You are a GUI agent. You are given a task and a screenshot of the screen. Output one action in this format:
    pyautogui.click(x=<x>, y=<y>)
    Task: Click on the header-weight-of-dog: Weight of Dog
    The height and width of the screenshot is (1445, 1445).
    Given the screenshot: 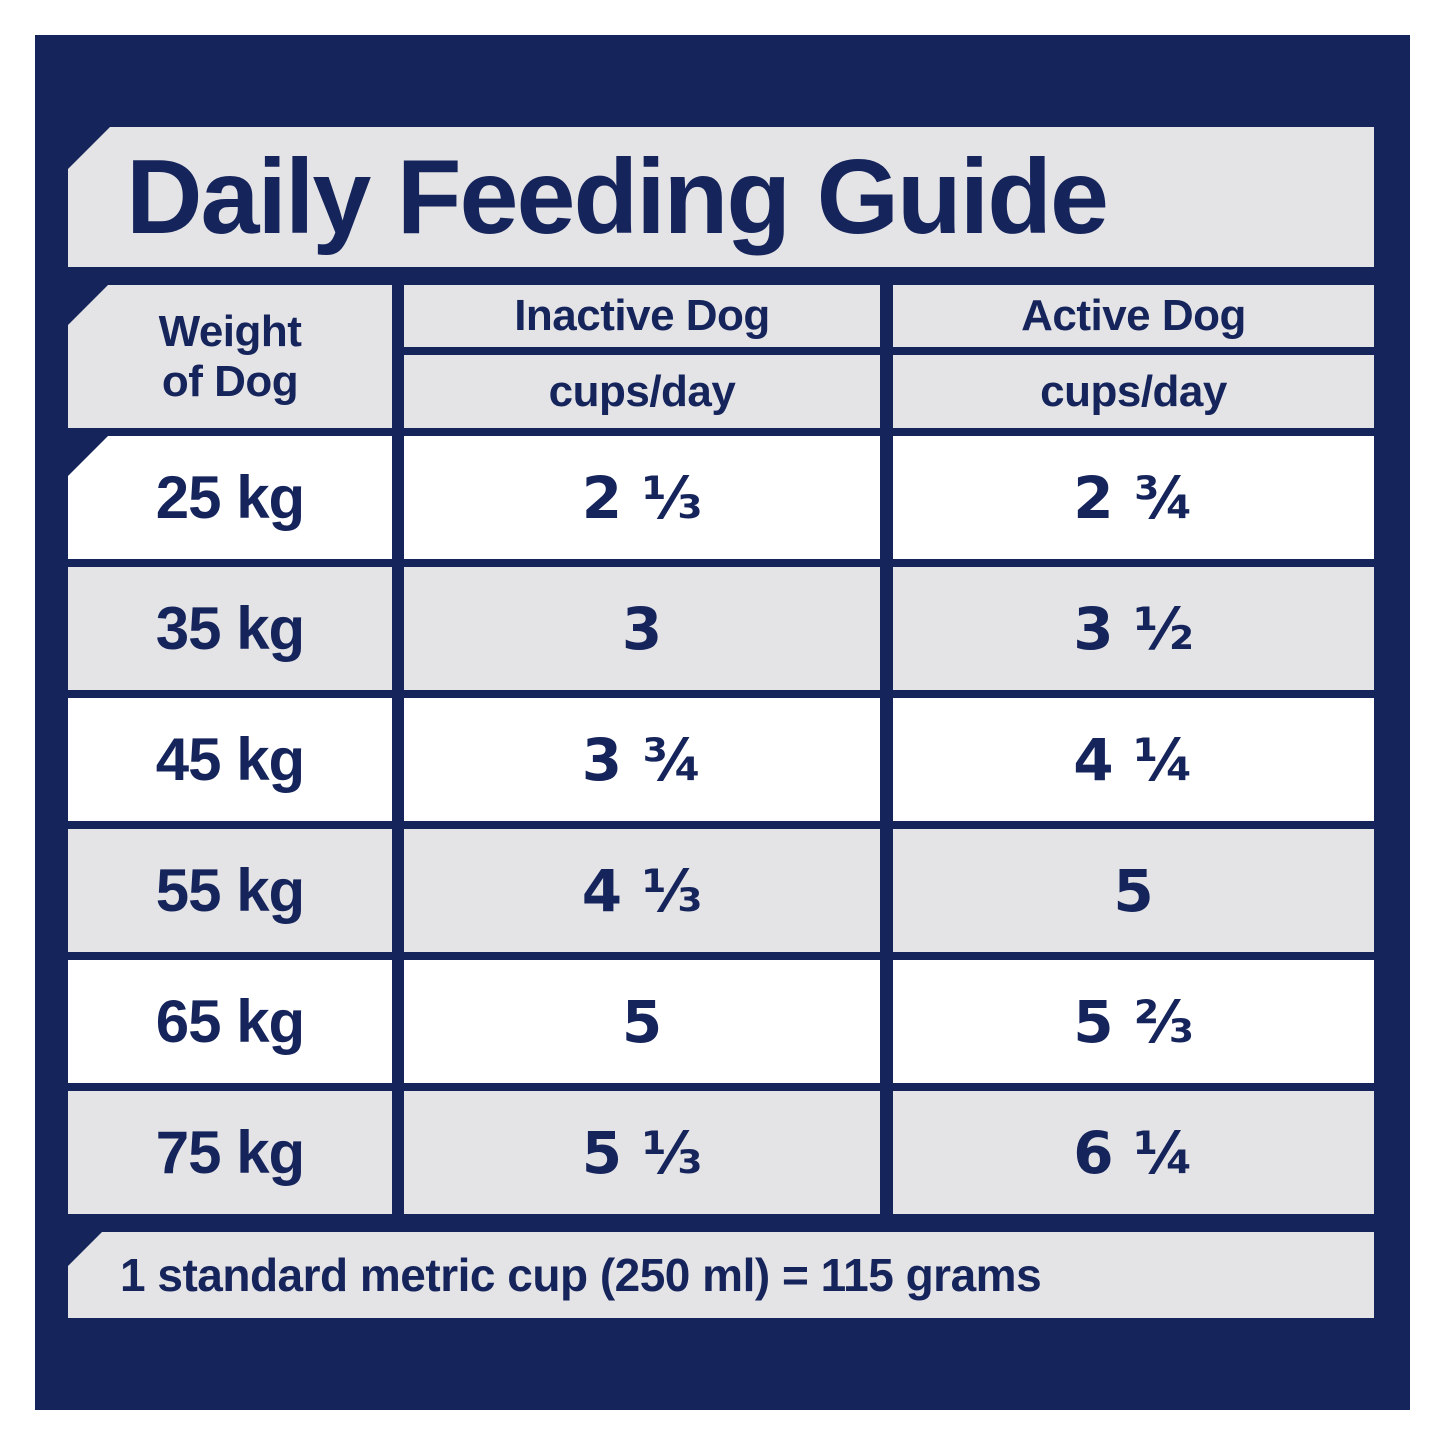 What is the action you would take?
    pyautogui.click(x=230, y=356)
    